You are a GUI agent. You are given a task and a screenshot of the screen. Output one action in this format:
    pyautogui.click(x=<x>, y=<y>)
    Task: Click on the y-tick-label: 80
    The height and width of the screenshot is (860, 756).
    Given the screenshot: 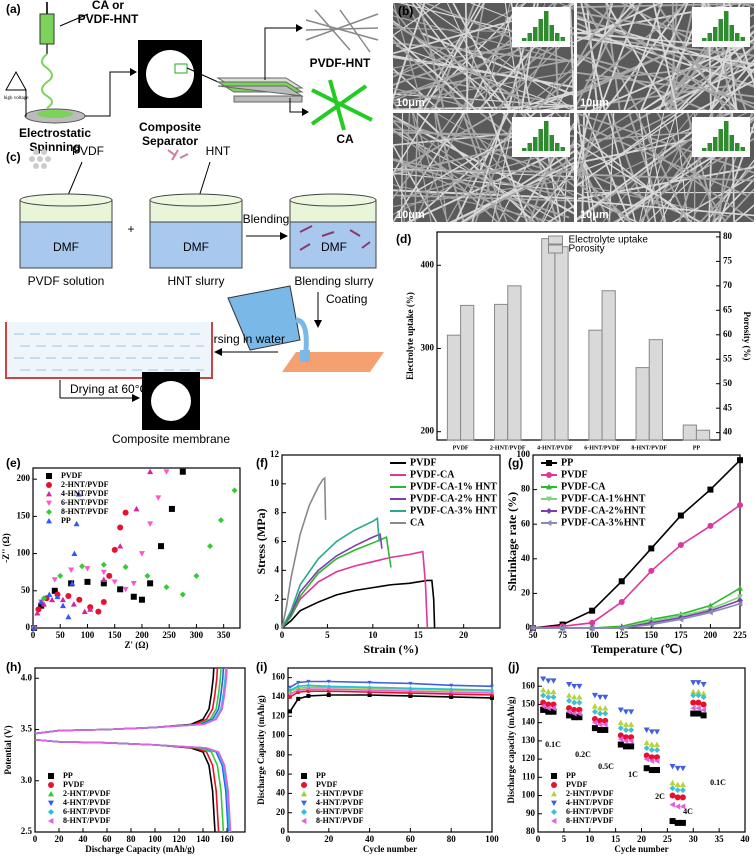 What is the action you would take?
    pyautogui.click(x=281, y=754)
    